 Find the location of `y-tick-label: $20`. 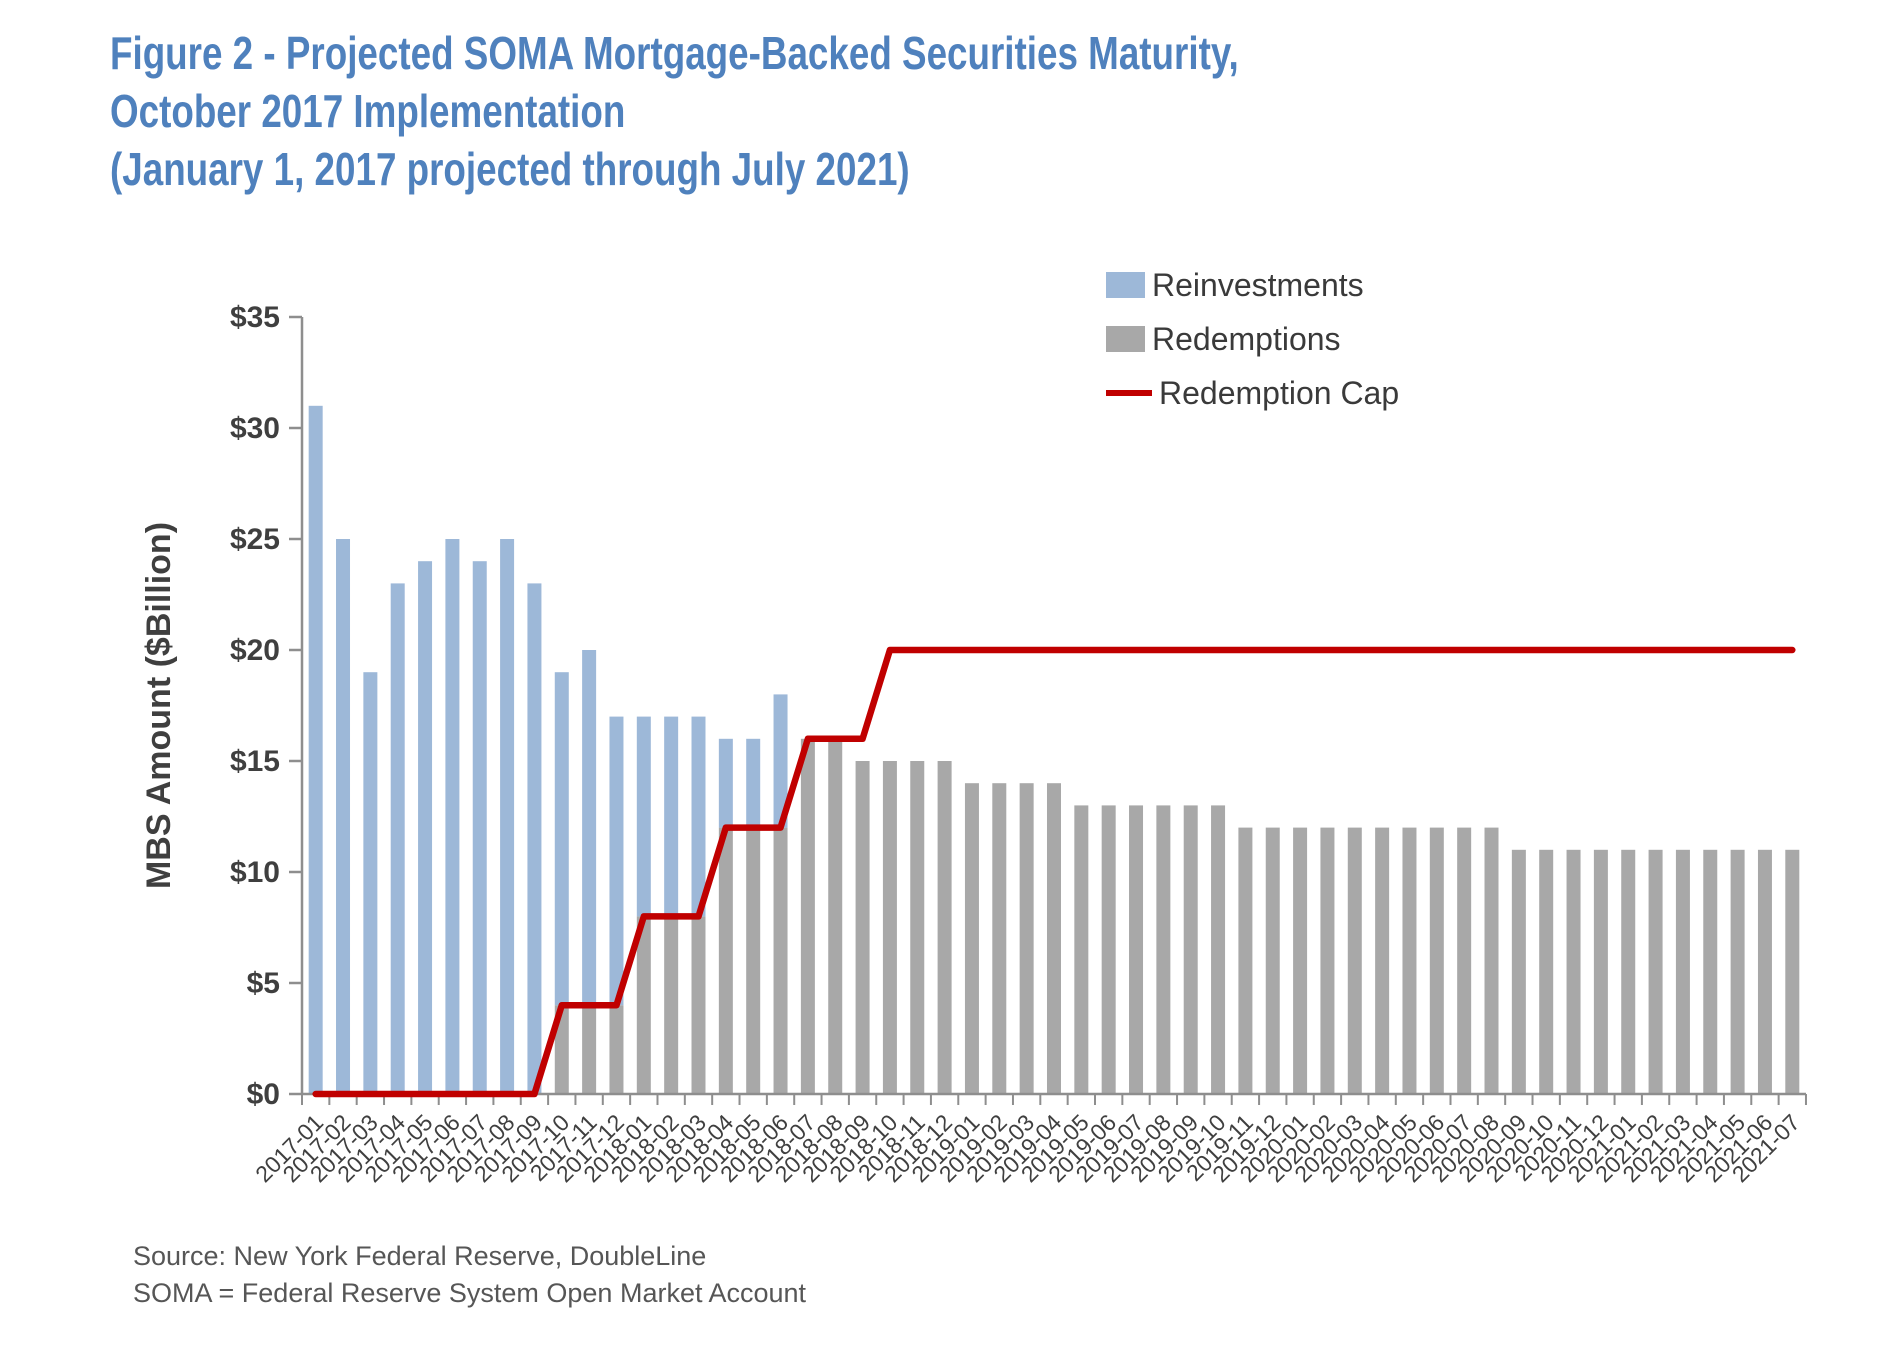

y-tick-label: $20 is located at coordinates (255, 650).